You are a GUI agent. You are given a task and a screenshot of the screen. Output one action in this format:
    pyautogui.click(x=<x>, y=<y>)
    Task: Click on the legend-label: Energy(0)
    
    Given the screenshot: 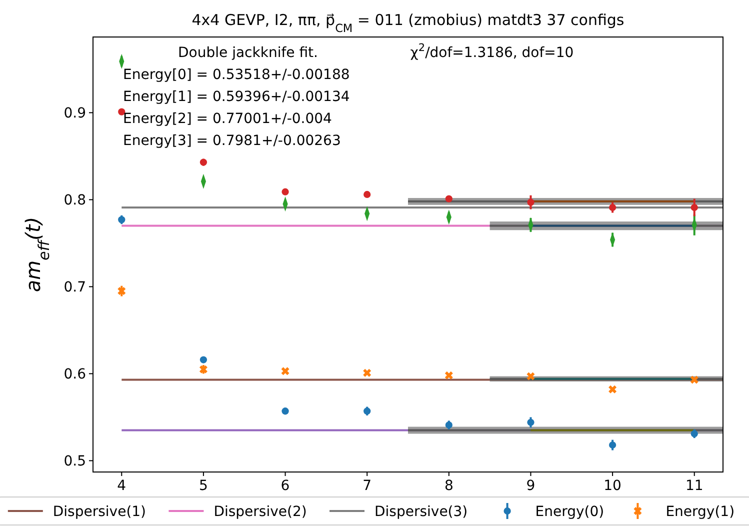 What is the action you would take?
    pyautogui.click(x=569, y=512)
    